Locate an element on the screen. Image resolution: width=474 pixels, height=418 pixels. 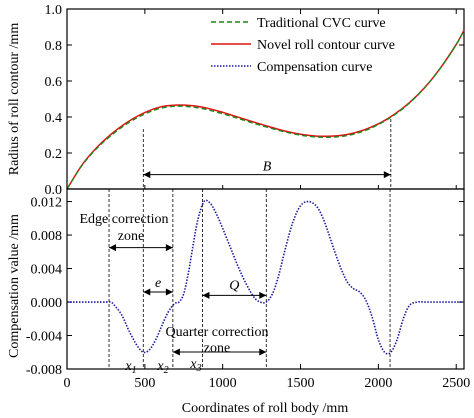
x2-label: x2 is located at coordinates (162, 367).